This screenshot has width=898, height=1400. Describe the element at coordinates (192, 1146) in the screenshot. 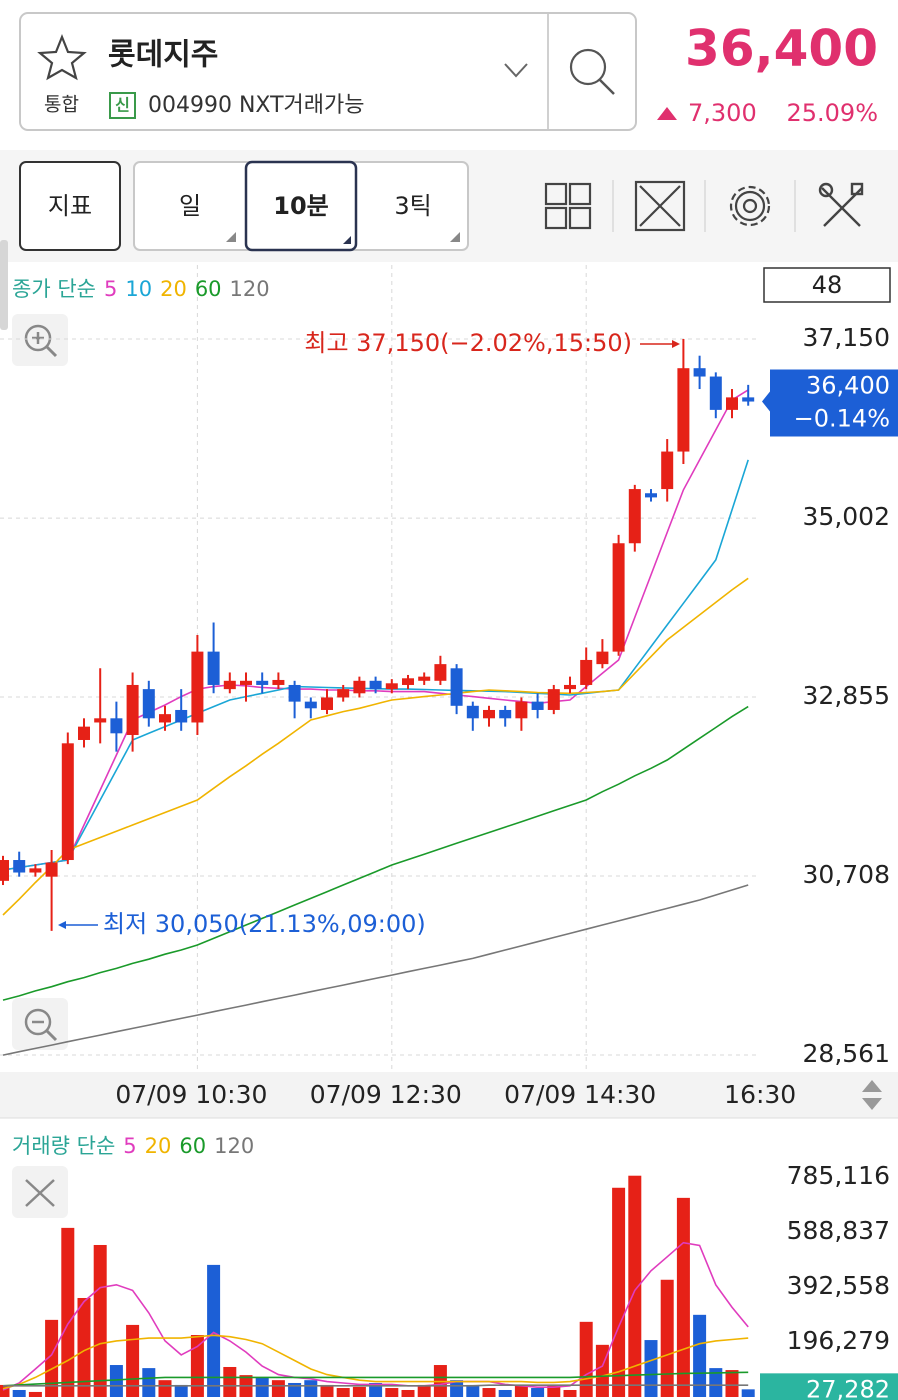

I see `legend-entry: 60` at that location.